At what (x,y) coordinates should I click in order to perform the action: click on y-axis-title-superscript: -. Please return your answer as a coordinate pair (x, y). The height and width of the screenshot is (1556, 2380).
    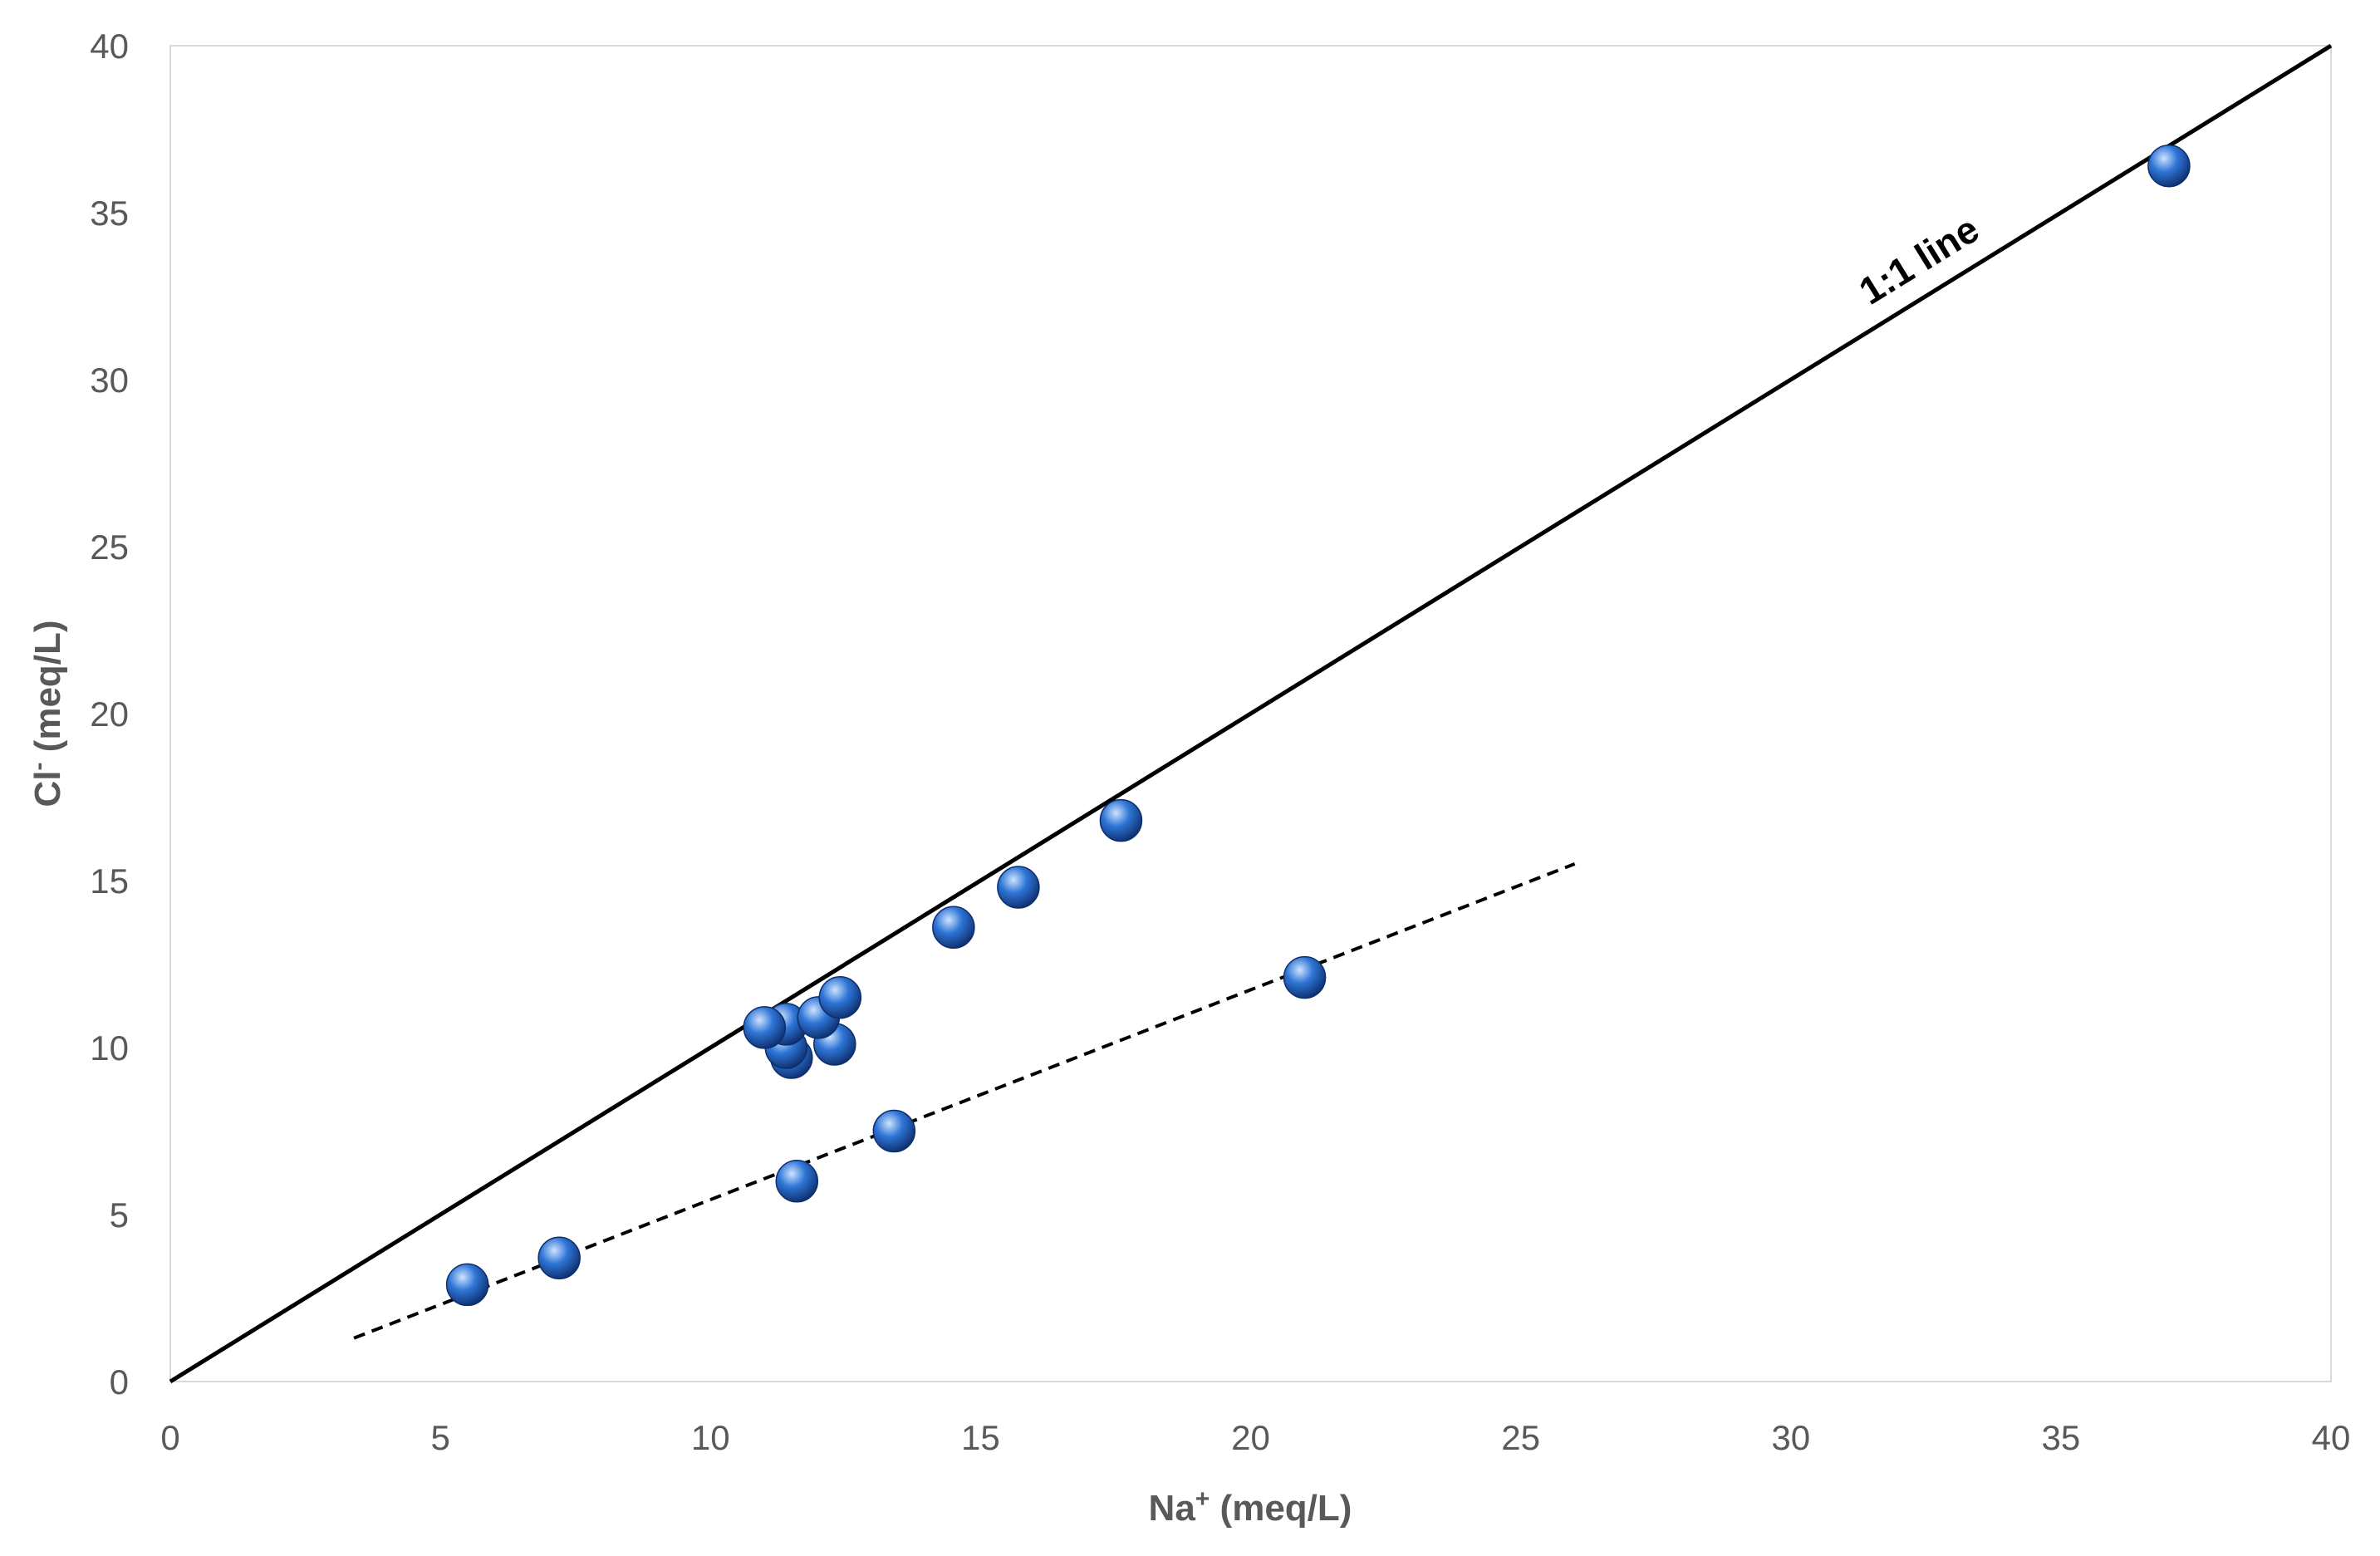
    Looking at the image, I should click on (38, 767).